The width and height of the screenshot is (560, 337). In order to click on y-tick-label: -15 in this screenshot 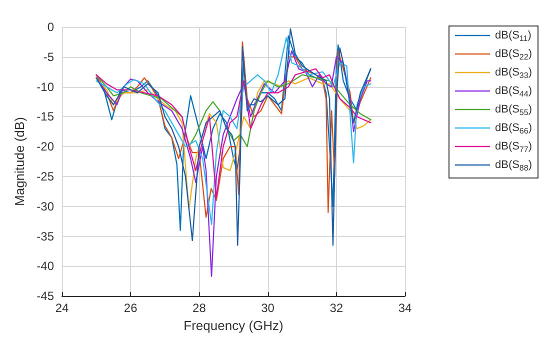, I will do `click(45, 117)`.